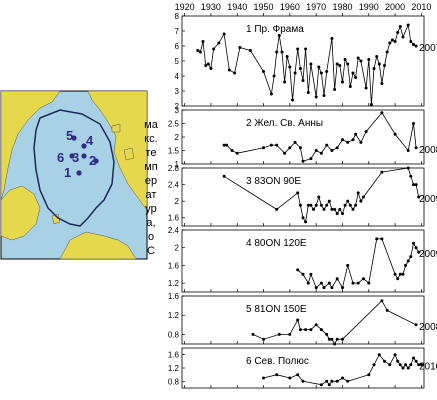 This screenshot has height=400, width=437. I want to click on station-5-label: 5, so click(69, 135).